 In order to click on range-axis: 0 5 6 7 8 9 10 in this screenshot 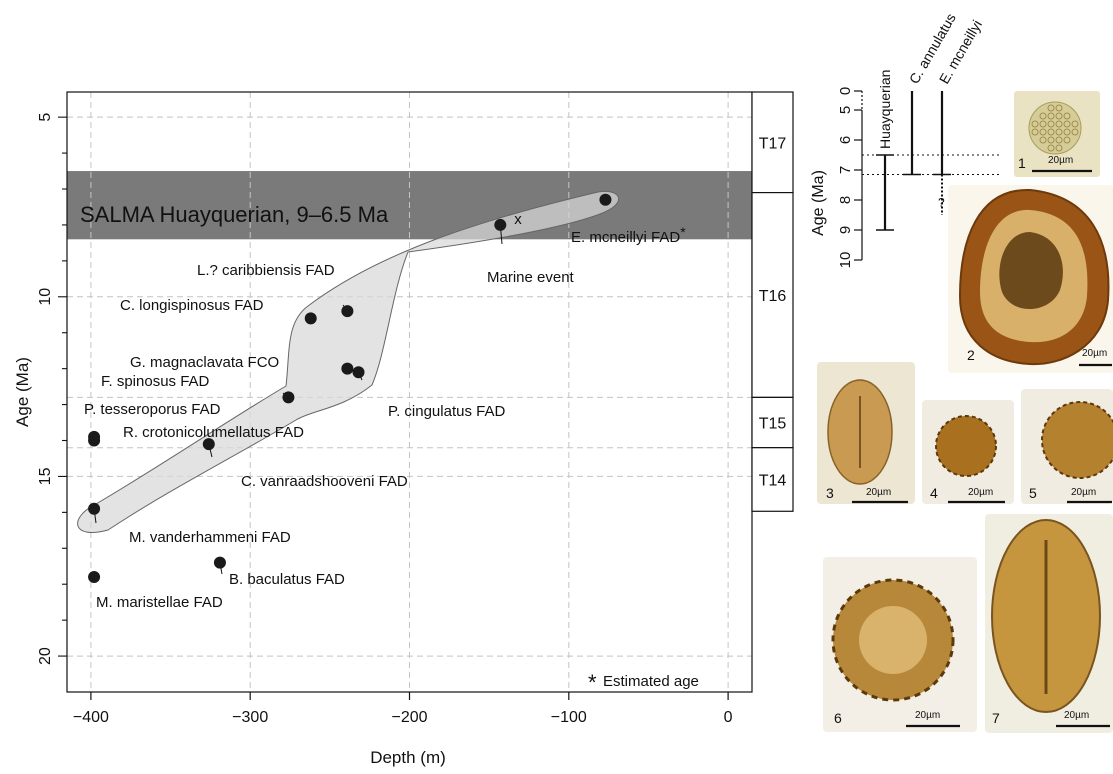, I will do `click(918, 178)`.